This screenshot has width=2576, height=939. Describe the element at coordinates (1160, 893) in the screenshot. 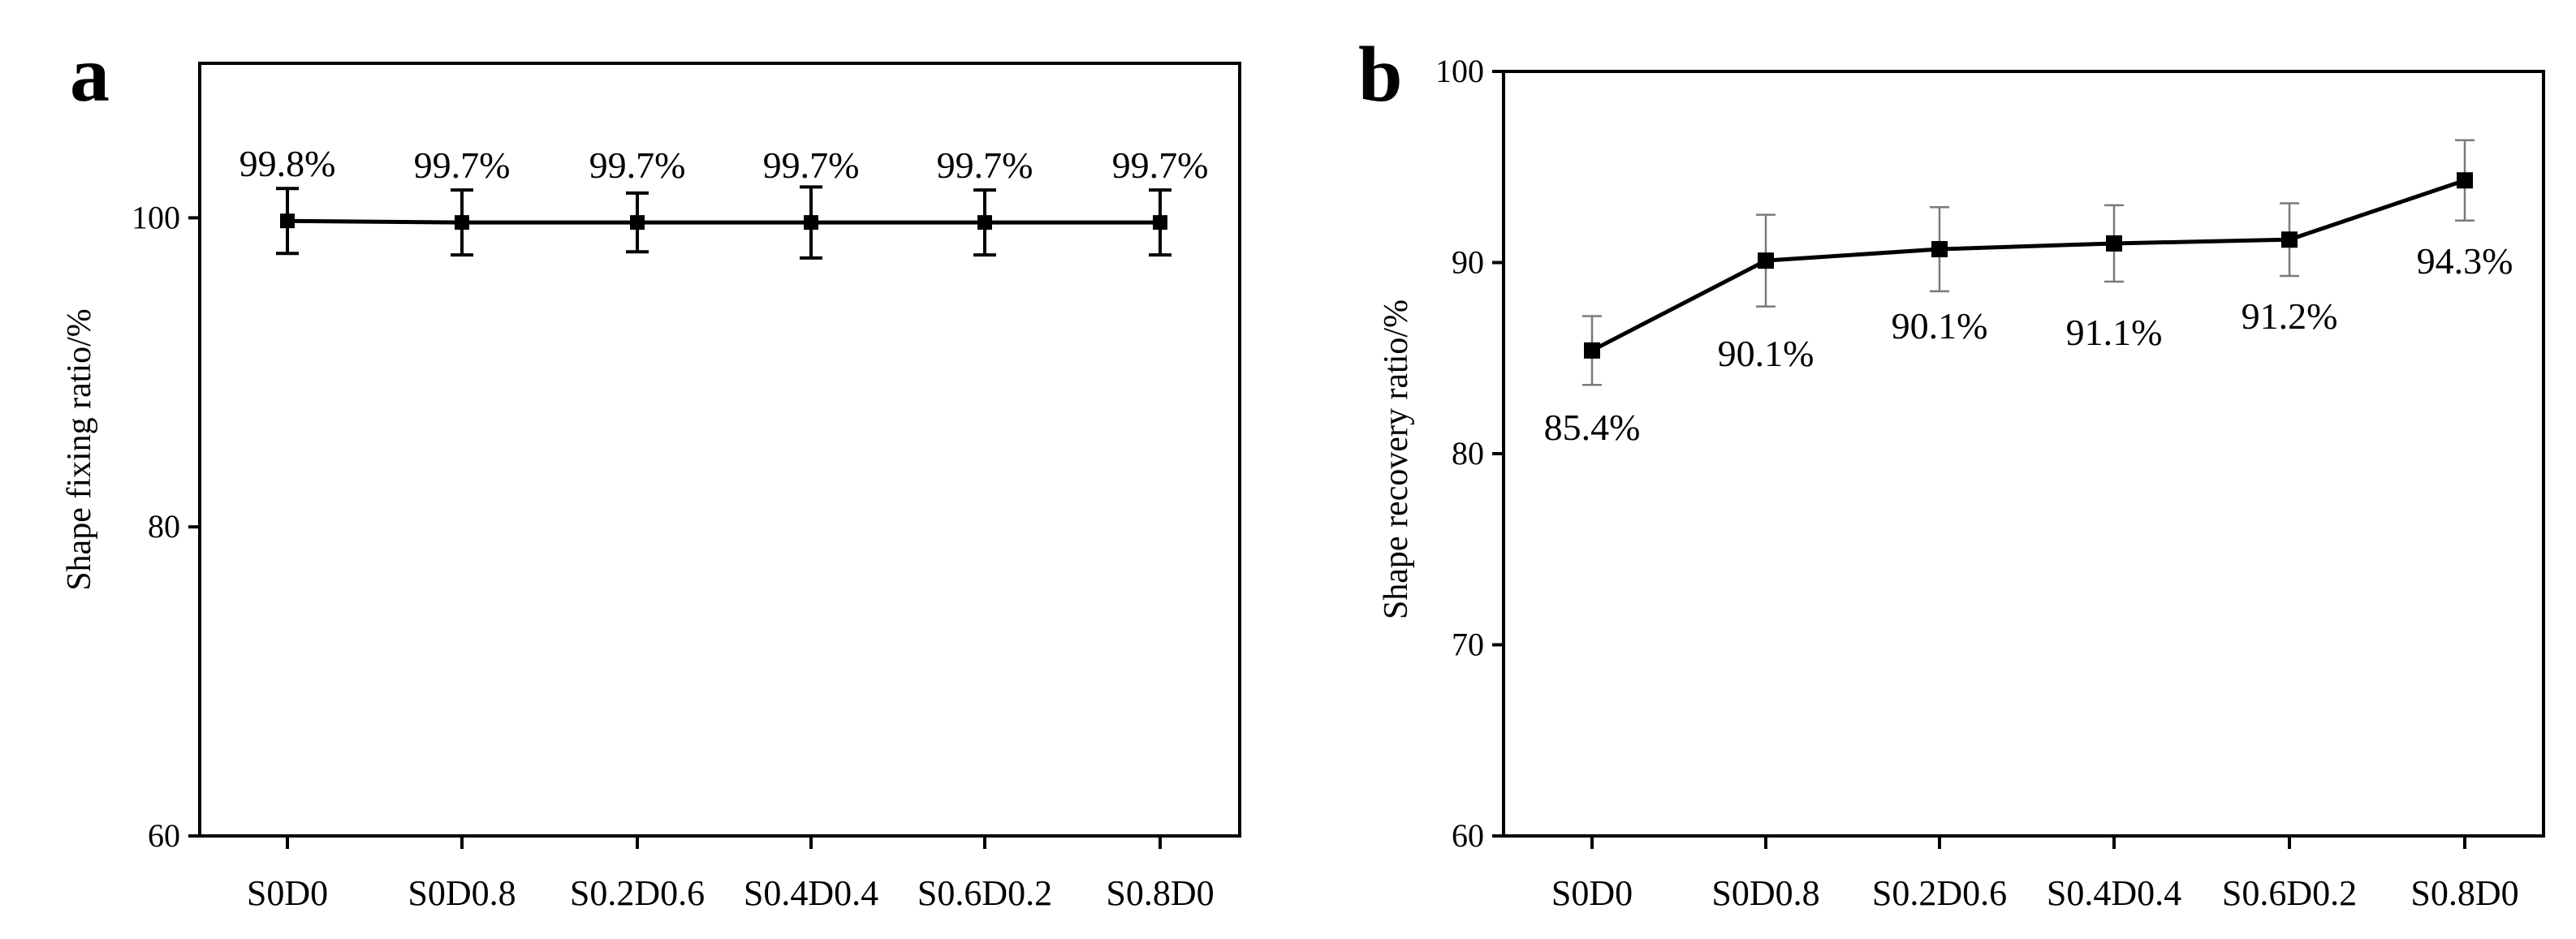

I see `x-tick-label-a: S0.8D0` at that location.